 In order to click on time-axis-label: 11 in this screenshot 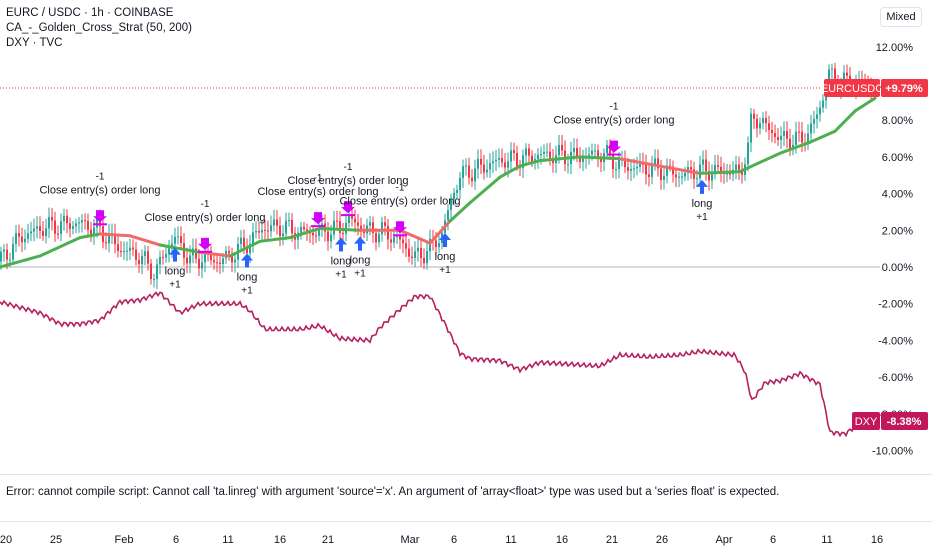, I will do `click(228, 540)`.